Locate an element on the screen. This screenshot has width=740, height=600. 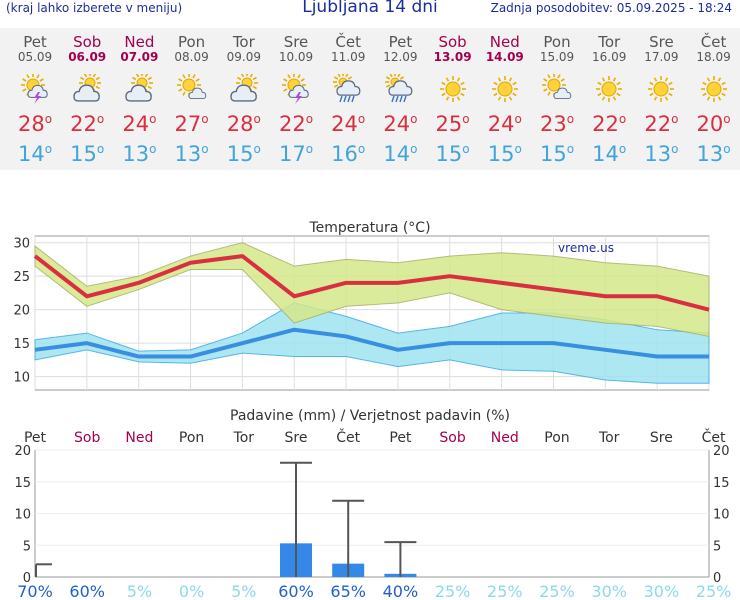
temp-y-tick: 10 is located at coordinates (21, 378).